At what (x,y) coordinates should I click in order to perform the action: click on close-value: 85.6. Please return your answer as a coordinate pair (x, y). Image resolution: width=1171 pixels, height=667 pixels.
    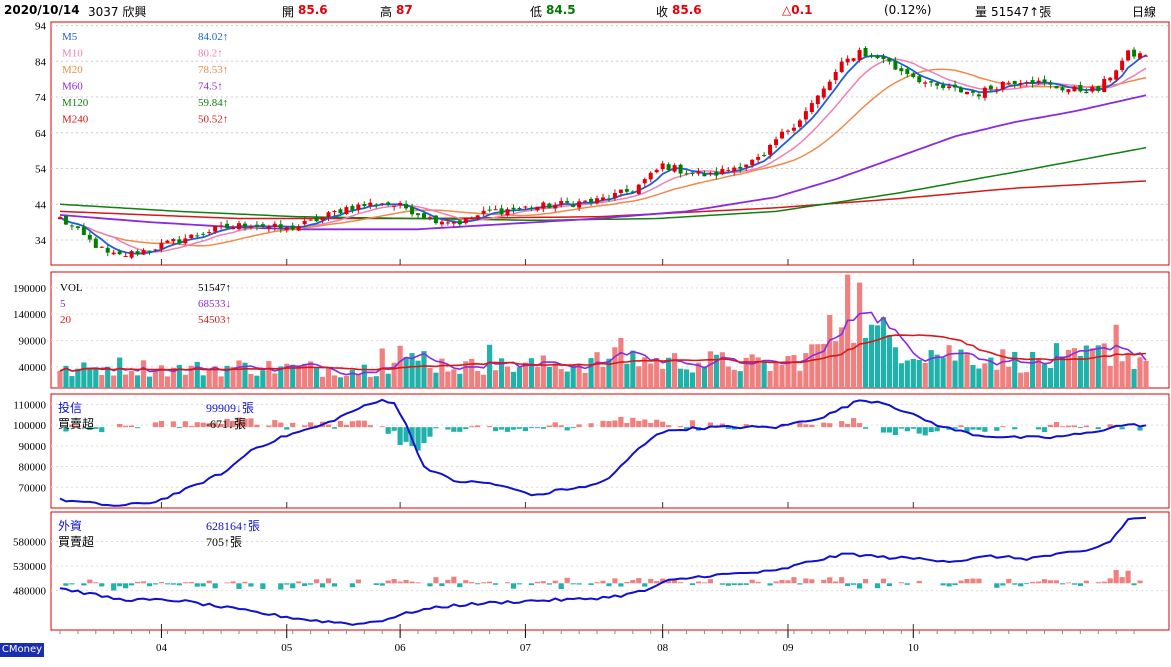
    Looking at the image, I should click on (687, 10).